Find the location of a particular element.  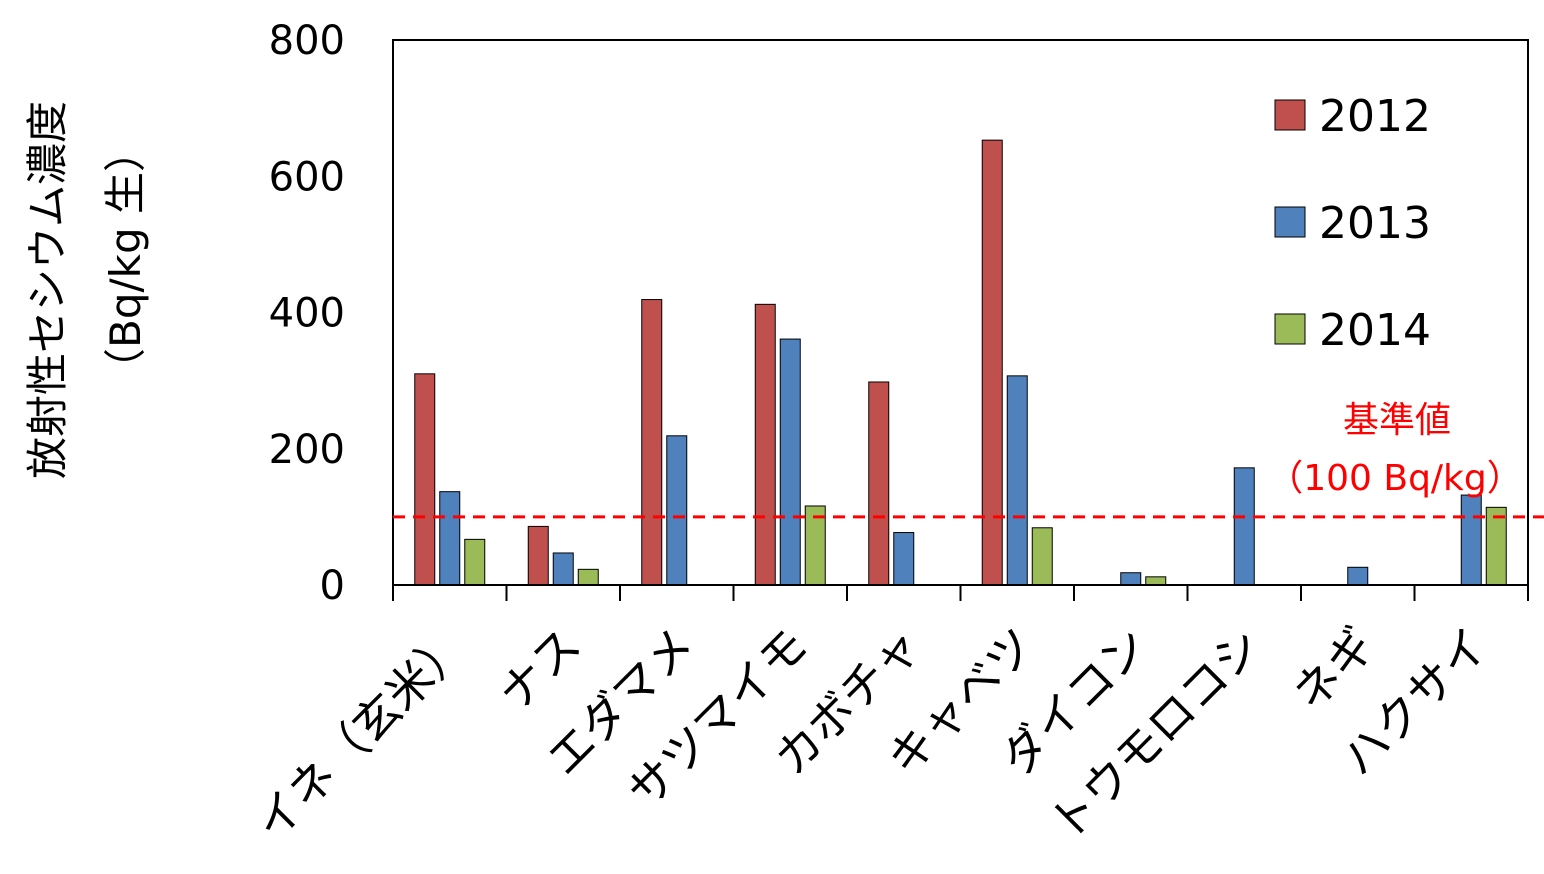

legend-label-2014: 2014 is located at coordinates (1375, 330).